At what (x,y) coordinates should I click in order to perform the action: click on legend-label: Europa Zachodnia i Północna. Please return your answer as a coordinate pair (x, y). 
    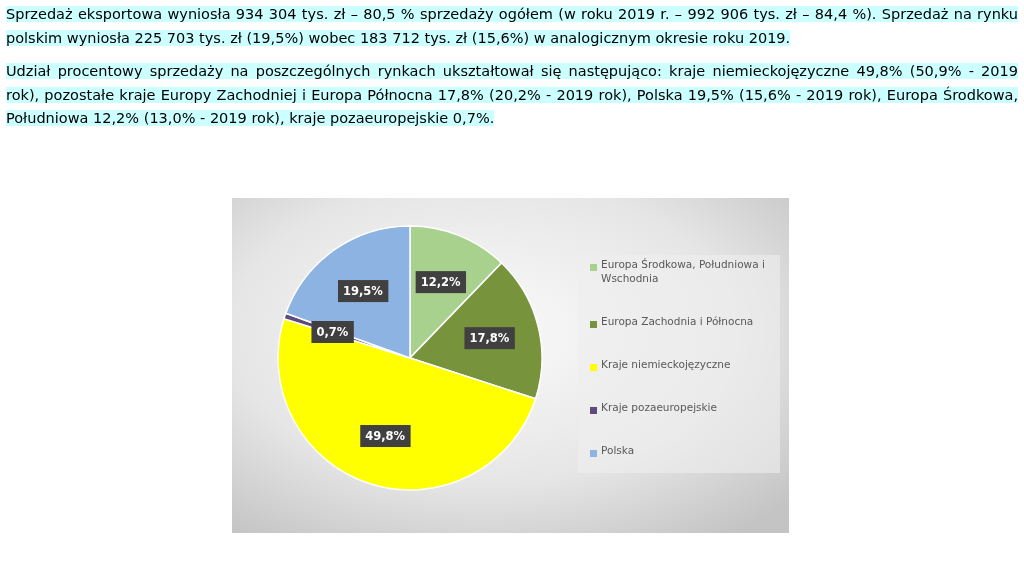
    Looking at the image, I should click on (677, 321).